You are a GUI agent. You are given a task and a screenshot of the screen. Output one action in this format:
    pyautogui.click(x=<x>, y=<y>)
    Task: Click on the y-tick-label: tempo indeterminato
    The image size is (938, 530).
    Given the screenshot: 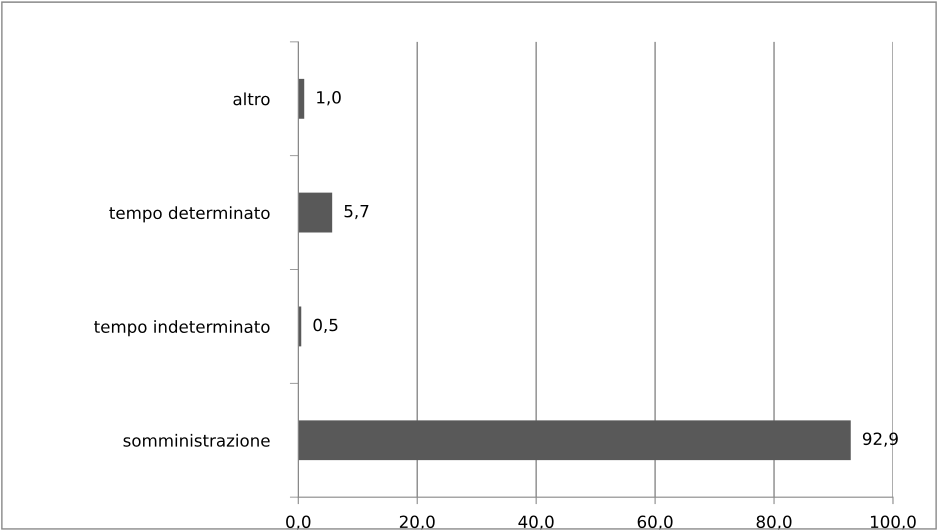 What is the action you would take?
    pyautogui.click(x=182, y=328)
    